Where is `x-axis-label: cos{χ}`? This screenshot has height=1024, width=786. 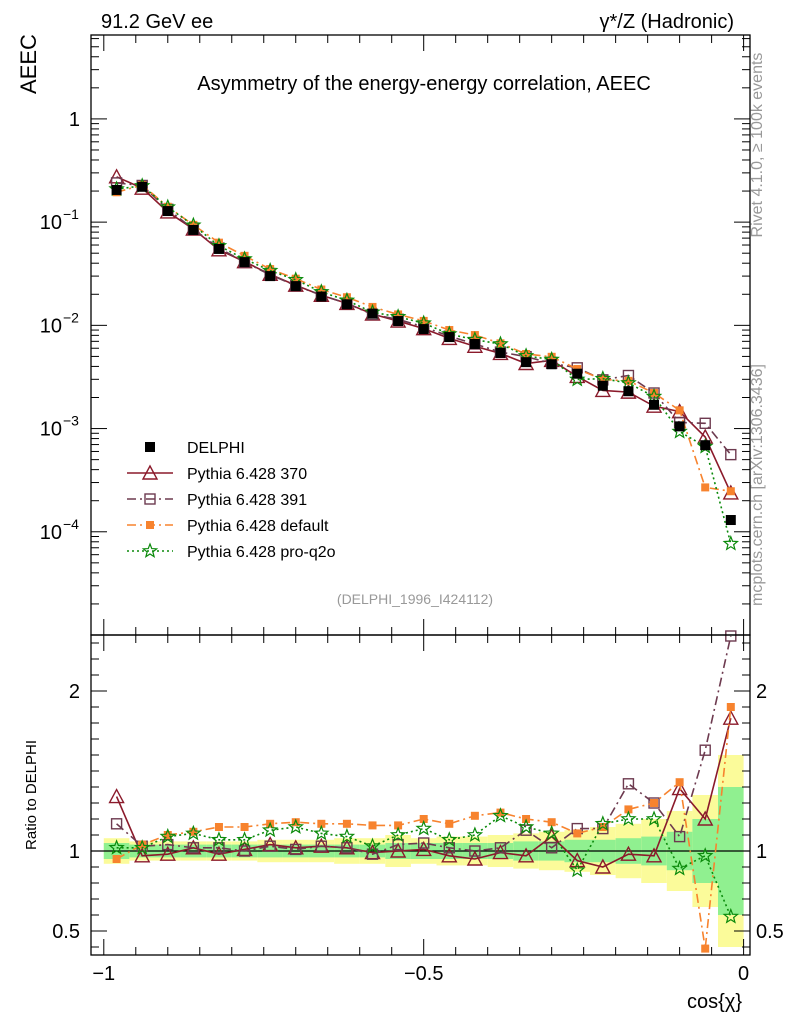 x-axis-label: cos{χ} is located at coordinates (714, 1002).